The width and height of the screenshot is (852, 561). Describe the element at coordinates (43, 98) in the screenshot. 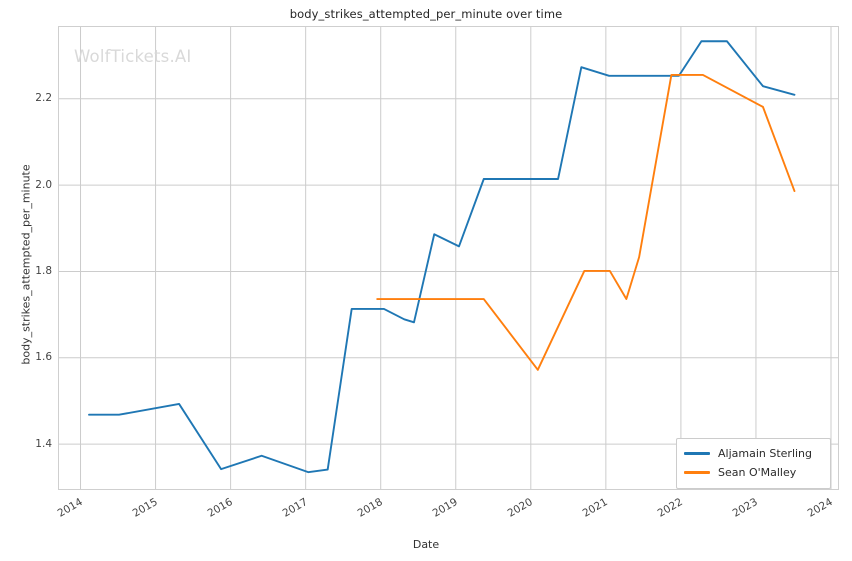

I see `y-tick-label: 2.2` at that location.